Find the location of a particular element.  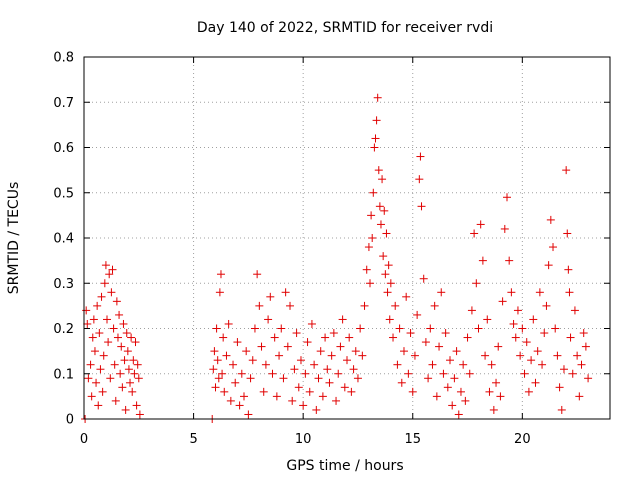

y-tick-label: 0.8 is located at coordinates (63, 58).